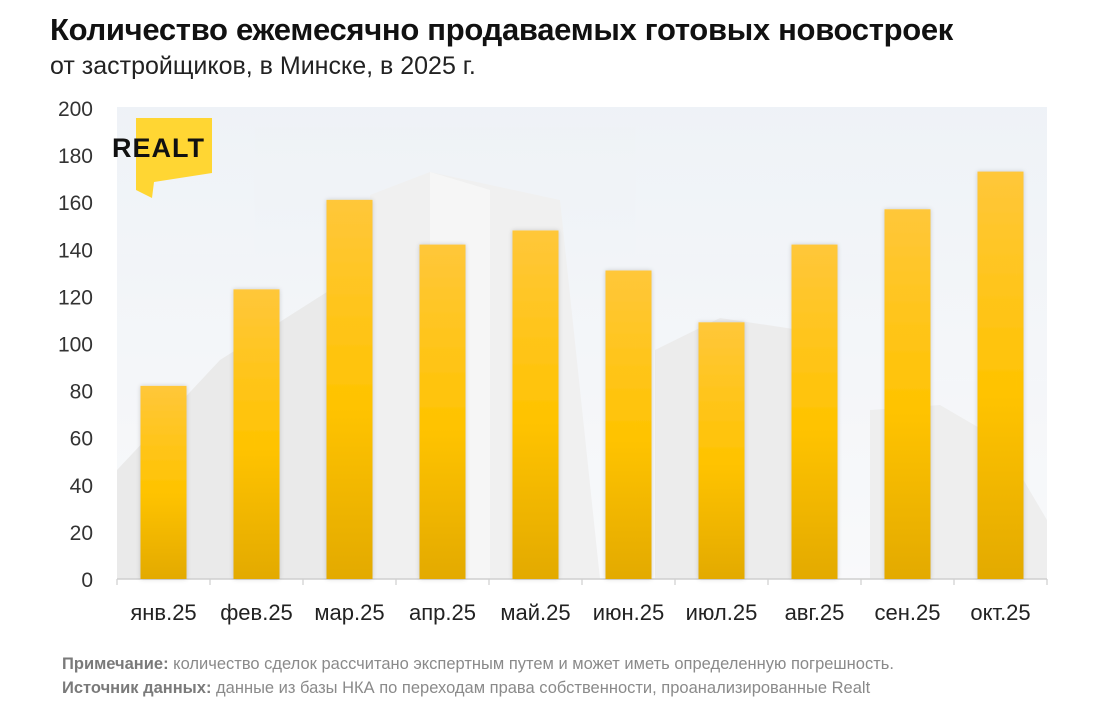 Image resolution: width=1096 pixels, height=724 pixels. What do you see at coordinates (535, 612) in the screenshot?
I see `x-tick-label: май.25` at bounding box center [535, 612].